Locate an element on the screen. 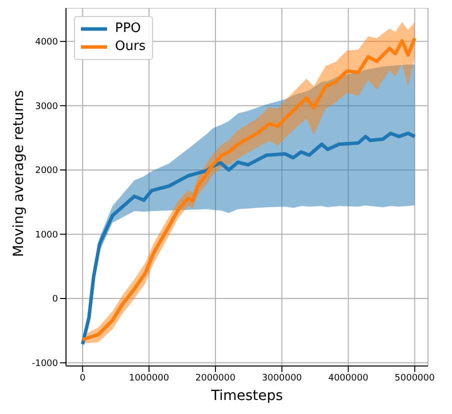 Image resolution: width=452 pixels, height=414 pixels. x-axis-title: Timesteps is located at coordinates (246, 396).